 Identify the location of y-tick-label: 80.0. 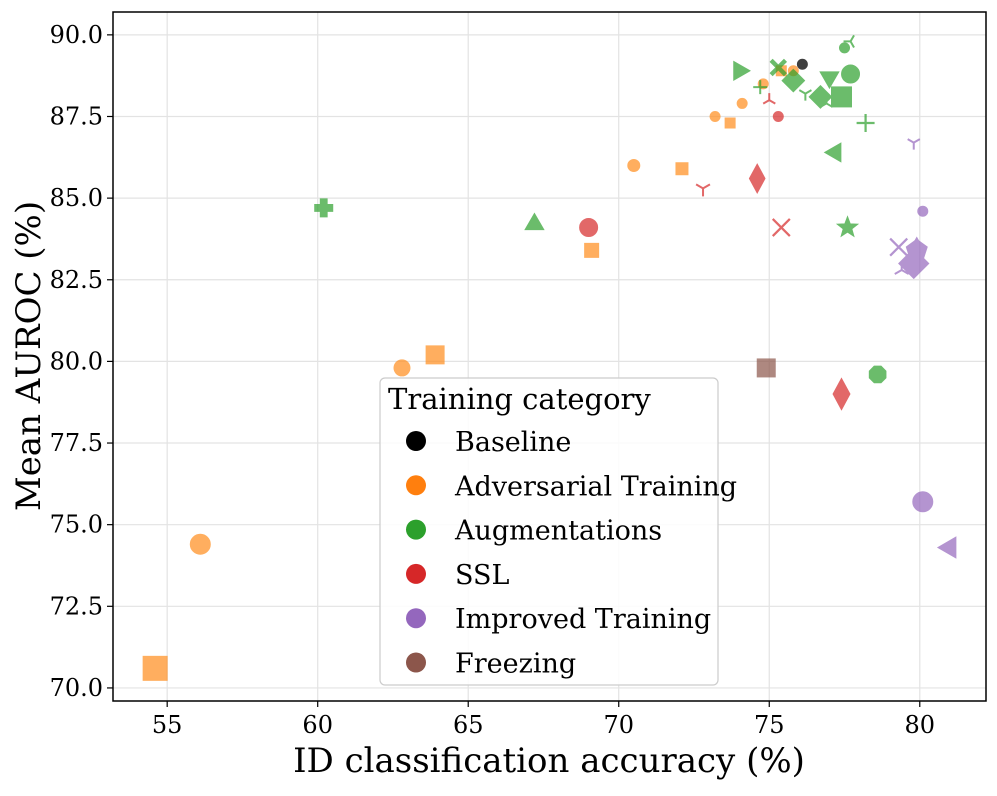
(76, 361).